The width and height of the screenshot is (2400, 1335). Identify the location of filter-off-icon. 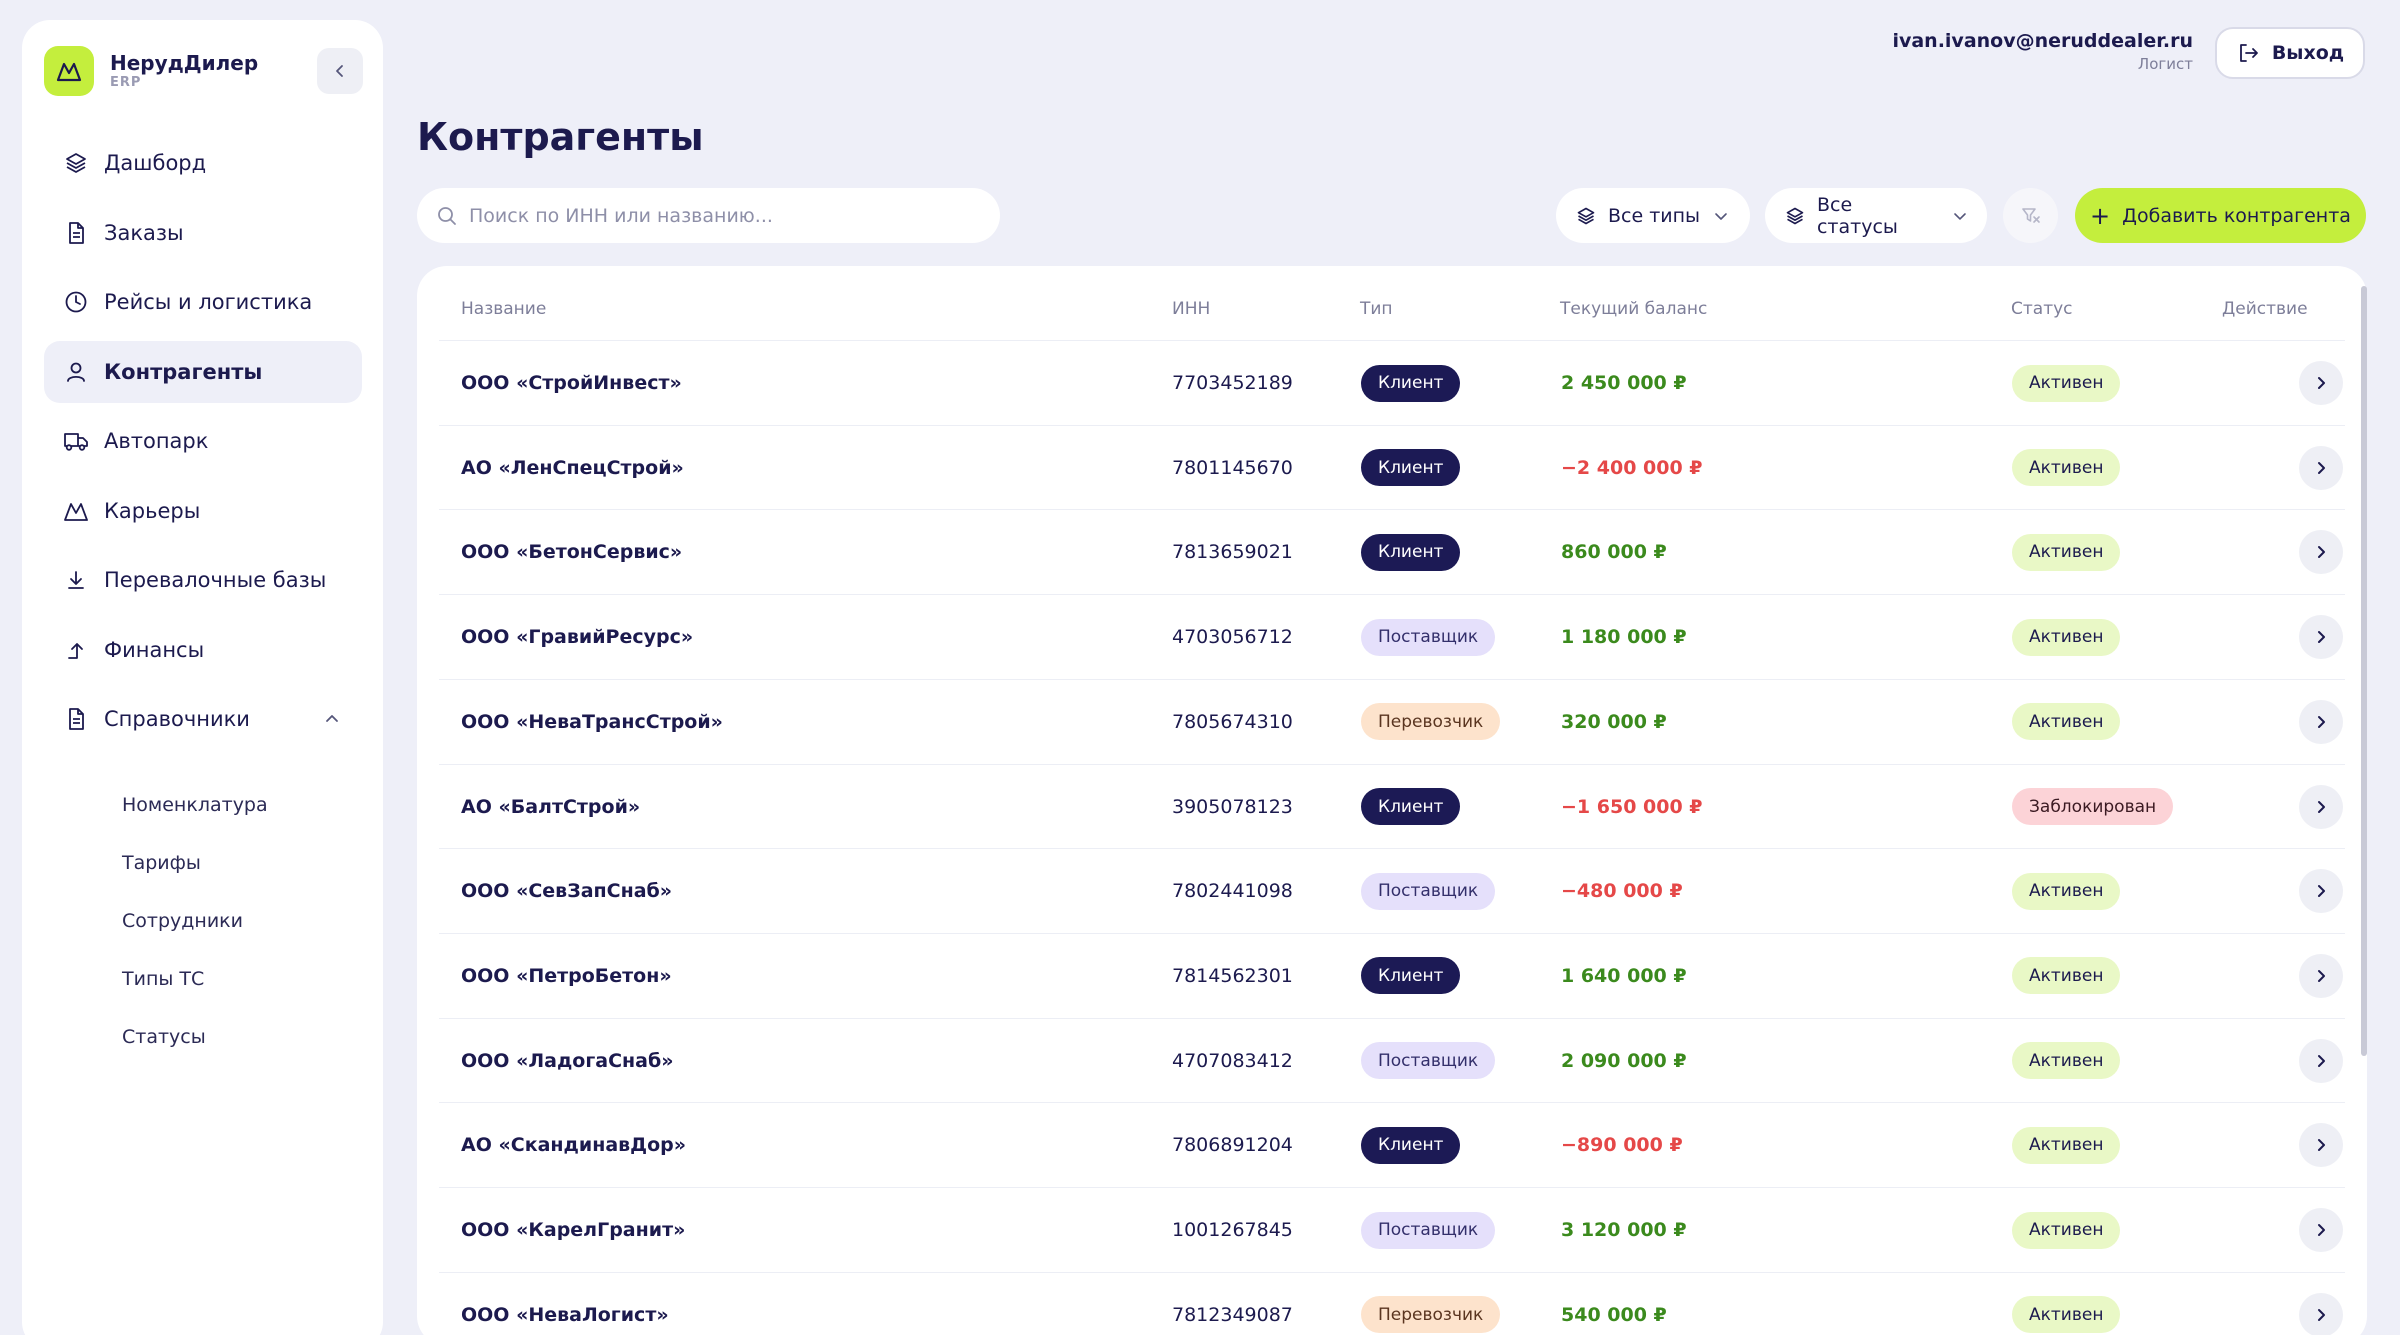
(2030, 215).